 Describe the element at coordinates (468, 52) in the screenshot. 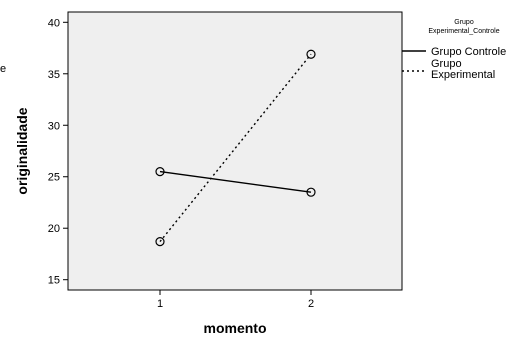

I see `legend-label-grupo-controle: Grupo Controle` at that location.